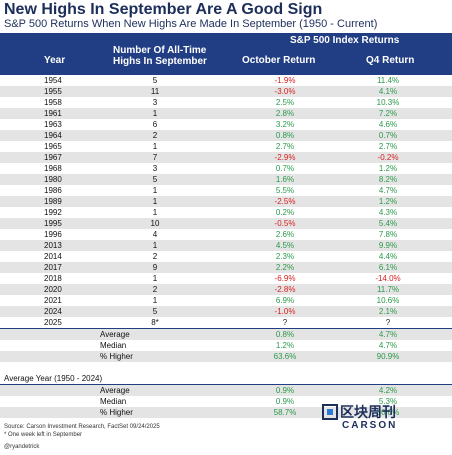 The image size is (452, 455). Describe the element at coordinates (285, 124) in the screenshot. I see `october-return-cell: 3.2%` at that location.